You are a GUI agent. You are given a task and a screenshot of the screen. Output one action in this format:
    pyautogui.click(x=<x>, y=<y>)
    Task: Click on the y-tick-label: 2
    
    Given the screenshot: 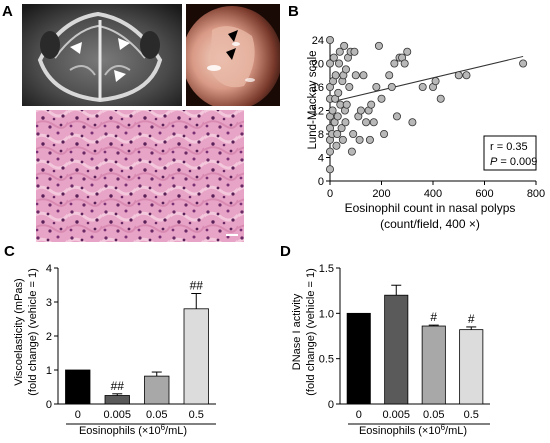 What is the action you would take?
    pyautogui.click(x=49, y=337)
    